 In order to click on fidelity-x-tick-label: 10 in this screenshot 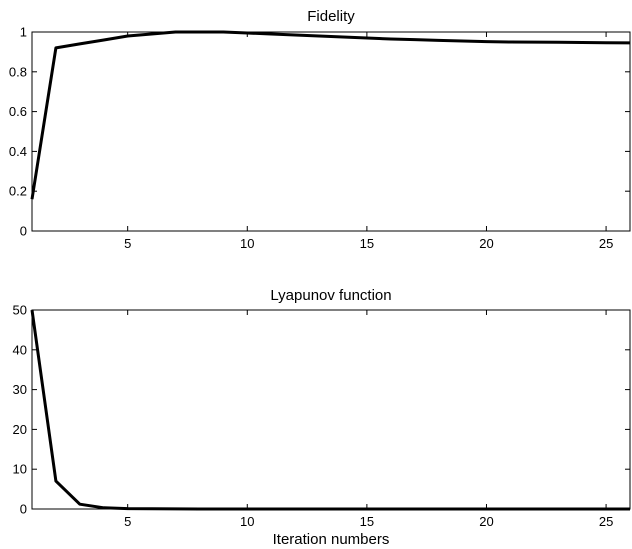, I will do `click(247, 243)`.